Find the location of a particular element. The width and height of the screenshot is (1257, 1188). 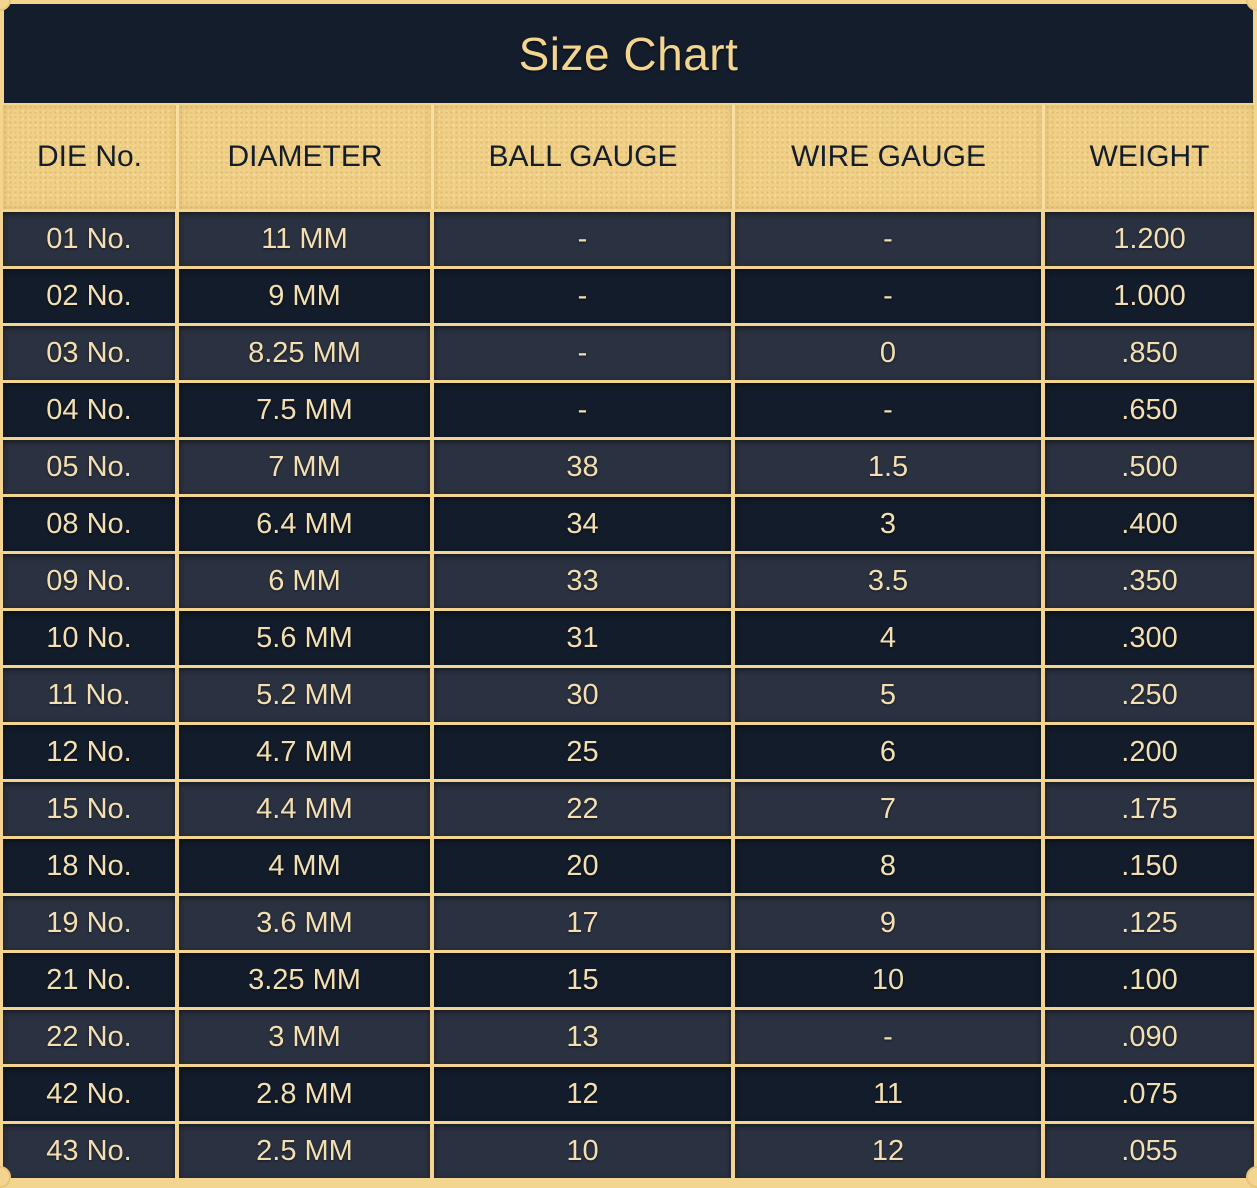

table-row: 11 No. 5.2 MM 30 5.250 is located at coordinates (628, 693).